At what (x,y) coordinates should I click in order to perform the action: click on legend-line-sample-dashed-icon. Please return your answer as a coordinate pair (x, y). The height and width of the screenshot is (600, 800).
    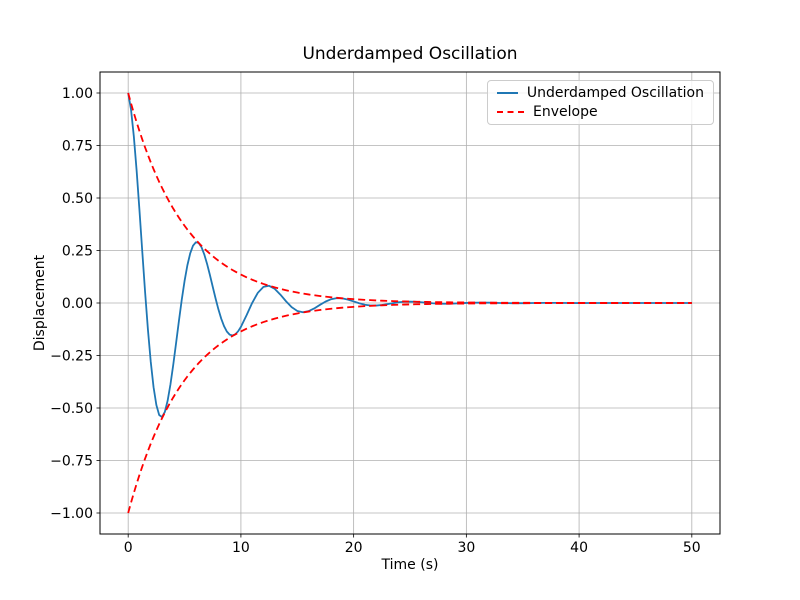
    Looking at the image, I should click on (510, 111).